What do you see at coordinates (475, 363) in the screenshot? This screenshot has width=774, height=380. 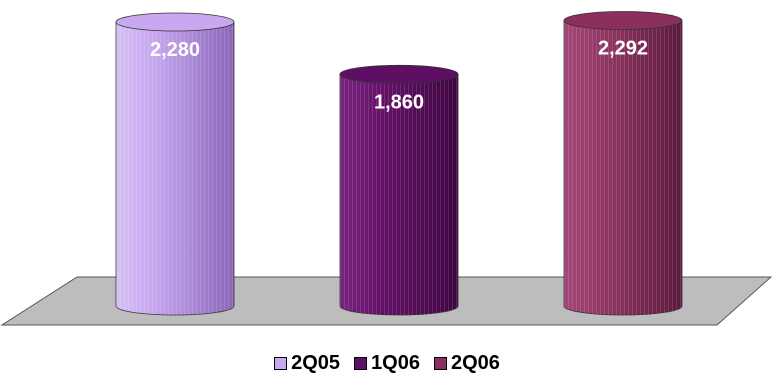 I see `legend-label-2q06: 2Q06` at bounding box center [475, 363].